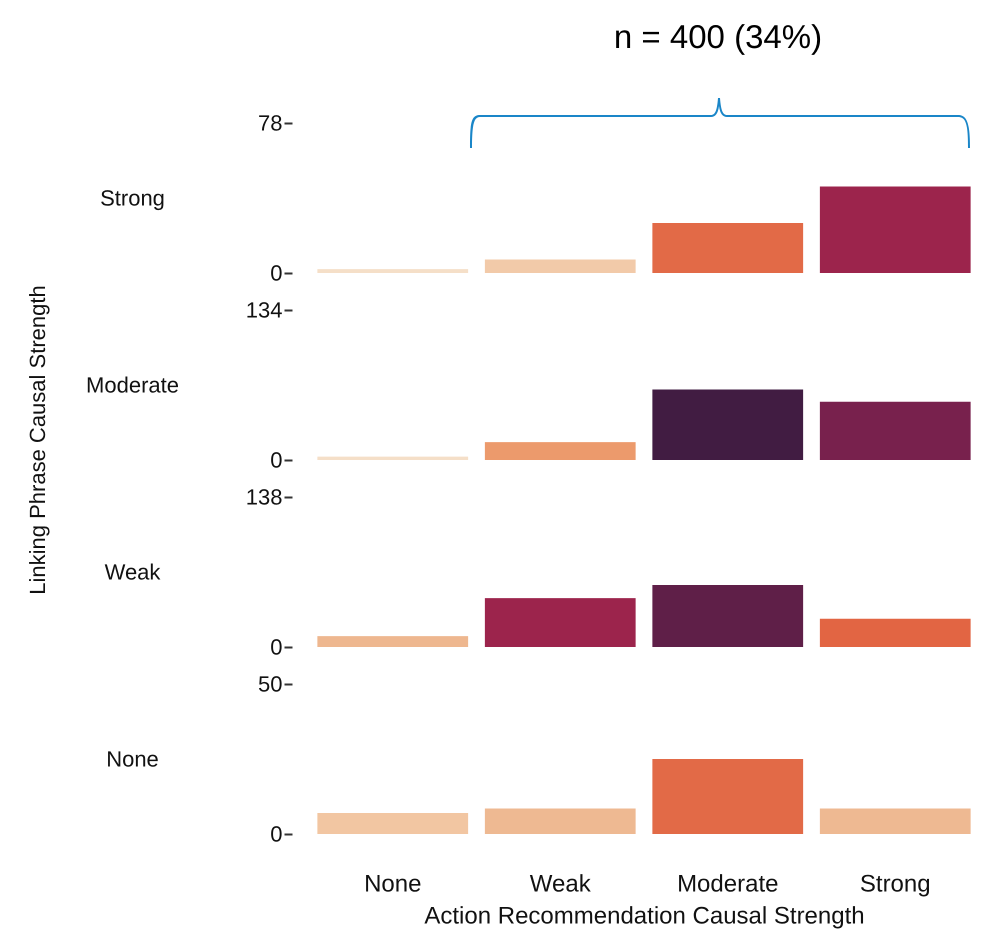 This screenshot has height=935, width=984. What do you see at coordinates (393, 884) in the screenshot?
I see `x-tick-label: None` at bounding box center [393, 884].